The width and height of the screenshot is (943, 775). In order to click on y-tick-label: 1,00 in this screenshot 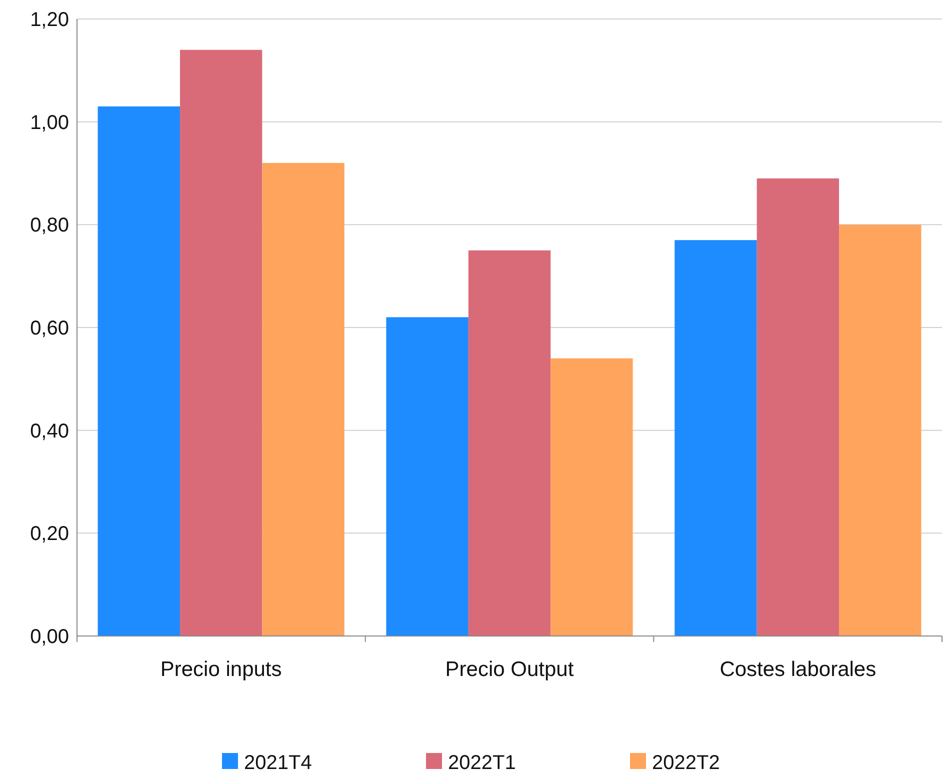, I will do `click(49, 123)`.